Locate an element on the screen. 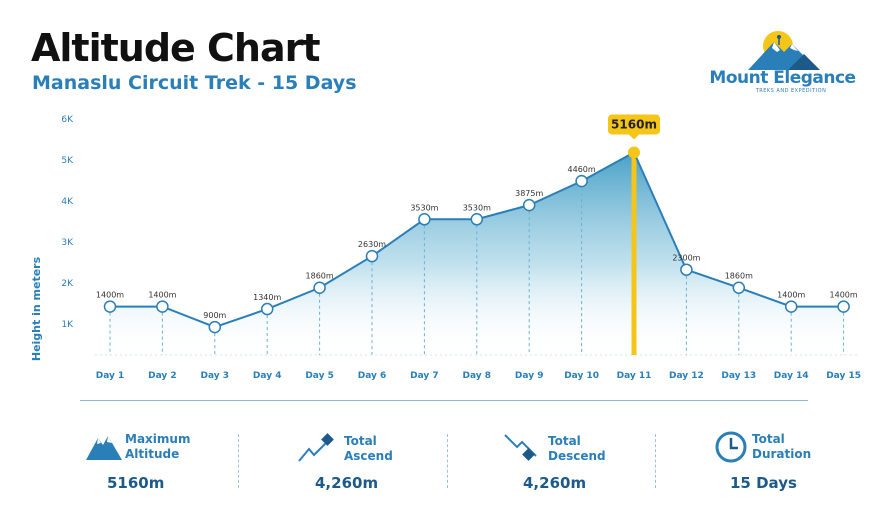  mountain-icon is located at coordinates (104, 448).